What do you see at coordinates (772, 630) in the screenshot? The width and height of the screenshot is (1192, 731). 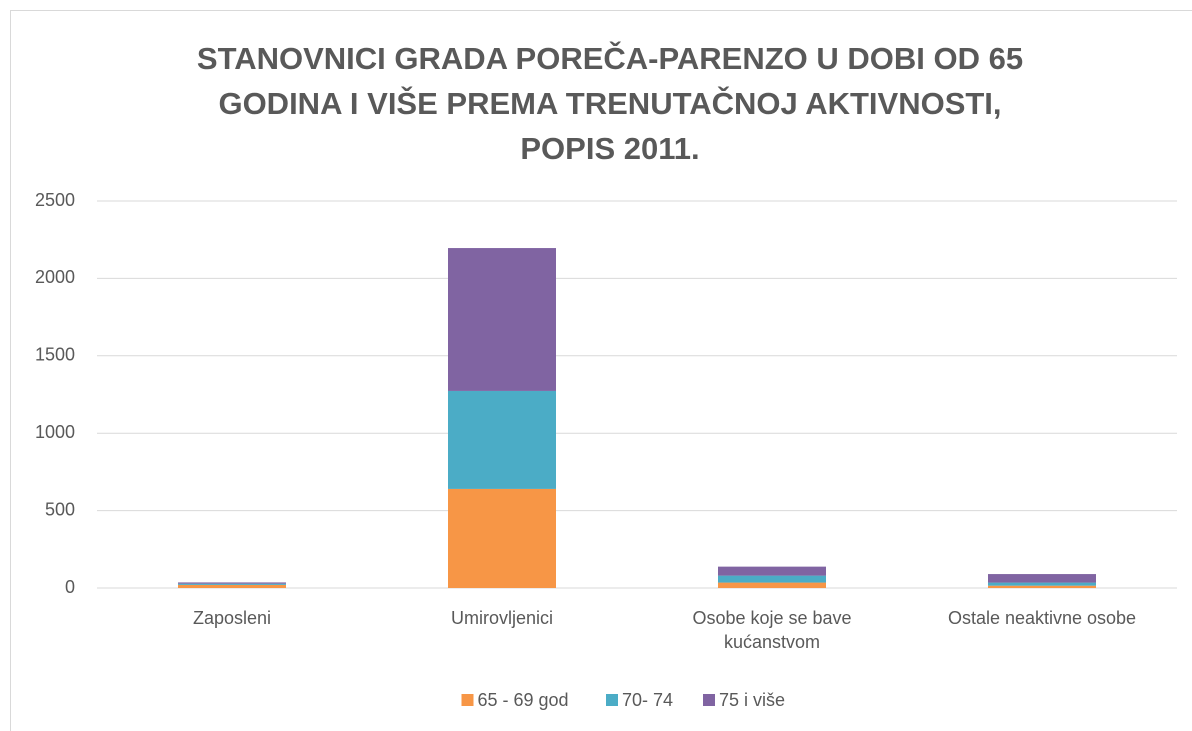 I see `x-tick-label: Osobe koje se bave kućanstvom` at bounding box center [772, 630].